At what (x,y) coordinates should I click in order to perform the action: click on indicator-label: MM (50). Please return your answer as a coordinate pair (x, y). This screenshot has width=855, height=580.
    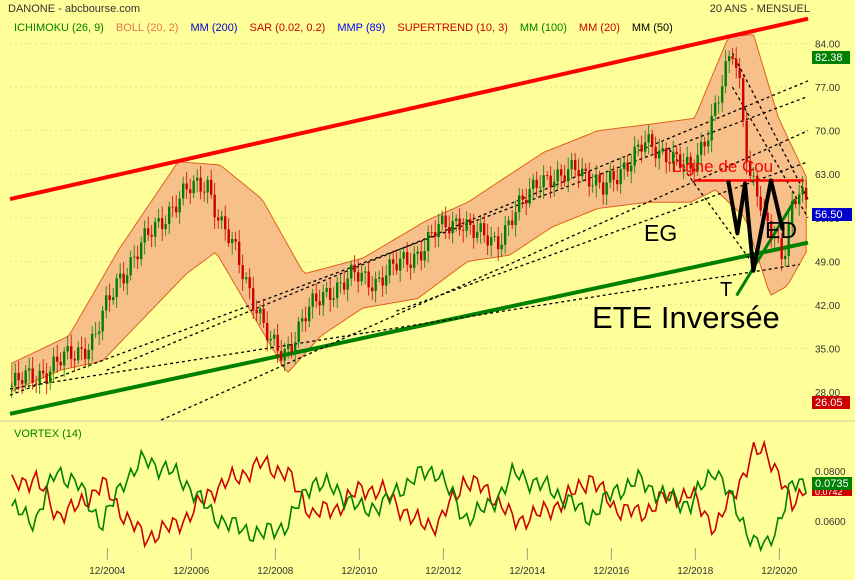
    Looking at the image, I should click on (652, 28).